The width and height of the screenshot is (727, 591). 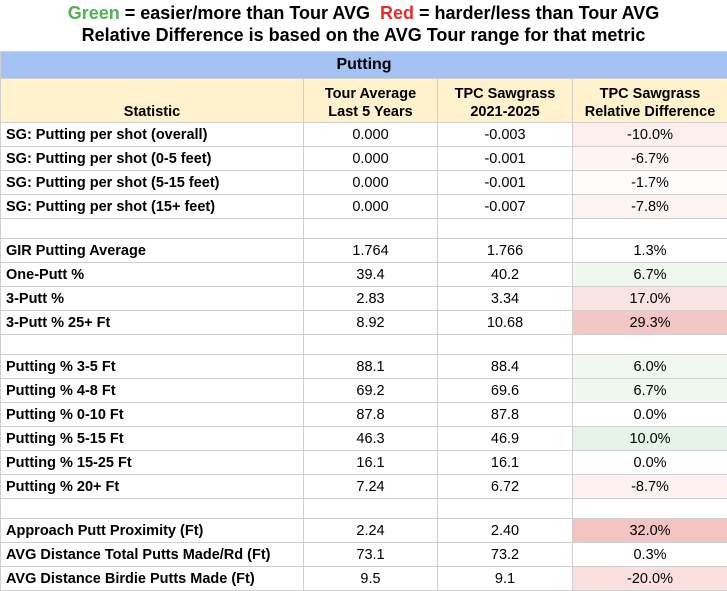 I want to click on tpc-sawgrass-cell: 9.1, so click(x=505, y=578).